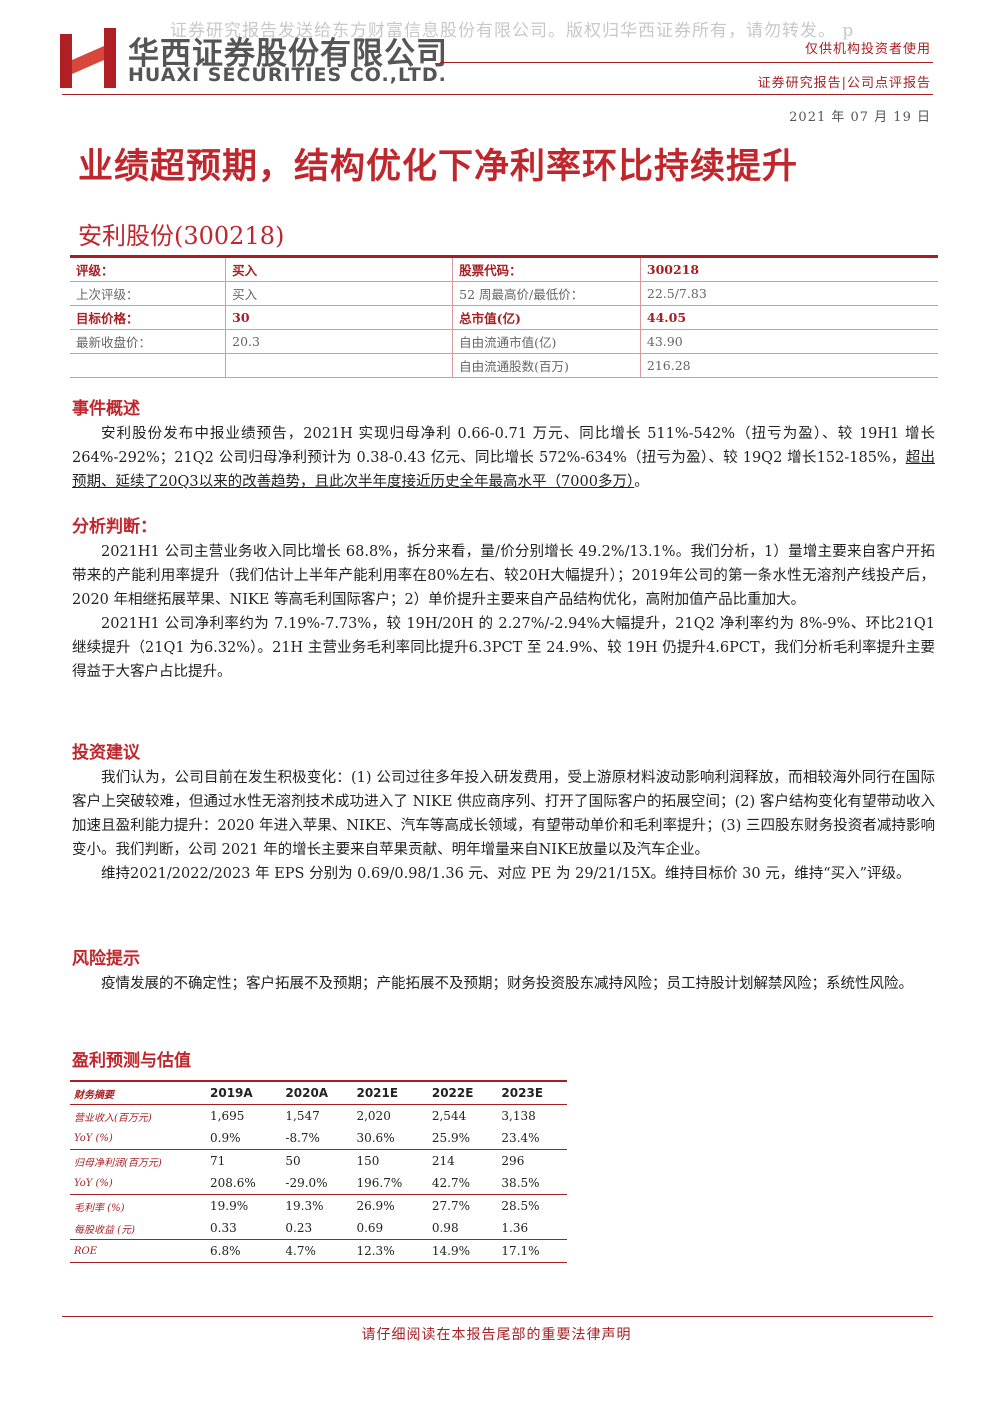  Describe the element at coordinates (462, 1251) in the screenshot. I see `table-cell: 14.9%` at that location.